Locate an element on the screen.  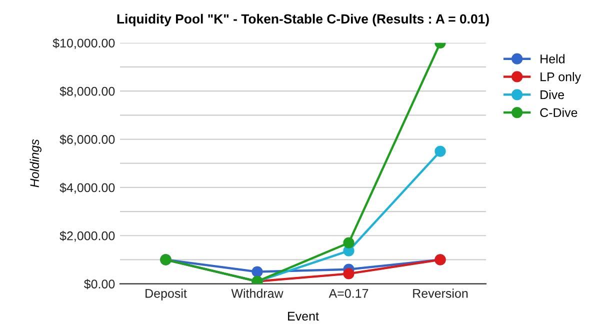
x-axis-title: Event is located at coordinates (303, 316).